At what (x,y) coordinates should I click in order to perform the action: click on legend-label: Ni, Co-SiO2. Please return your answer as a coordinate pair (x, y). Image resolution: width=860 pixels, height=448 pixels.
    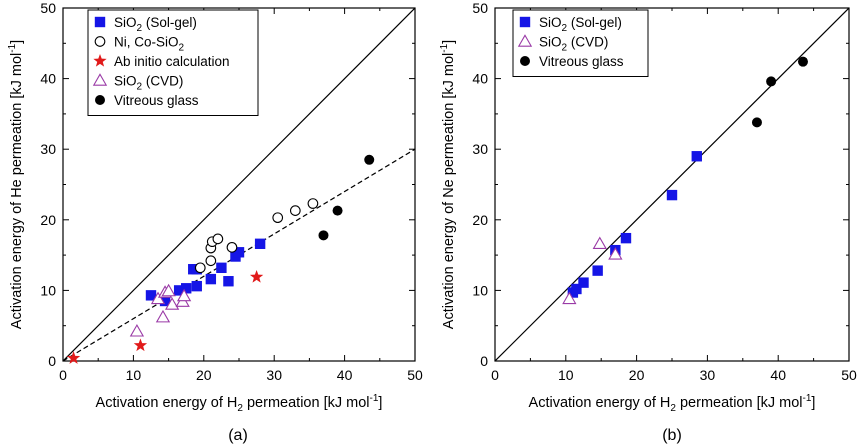
    Looking at the image, I should click on (149, 44).